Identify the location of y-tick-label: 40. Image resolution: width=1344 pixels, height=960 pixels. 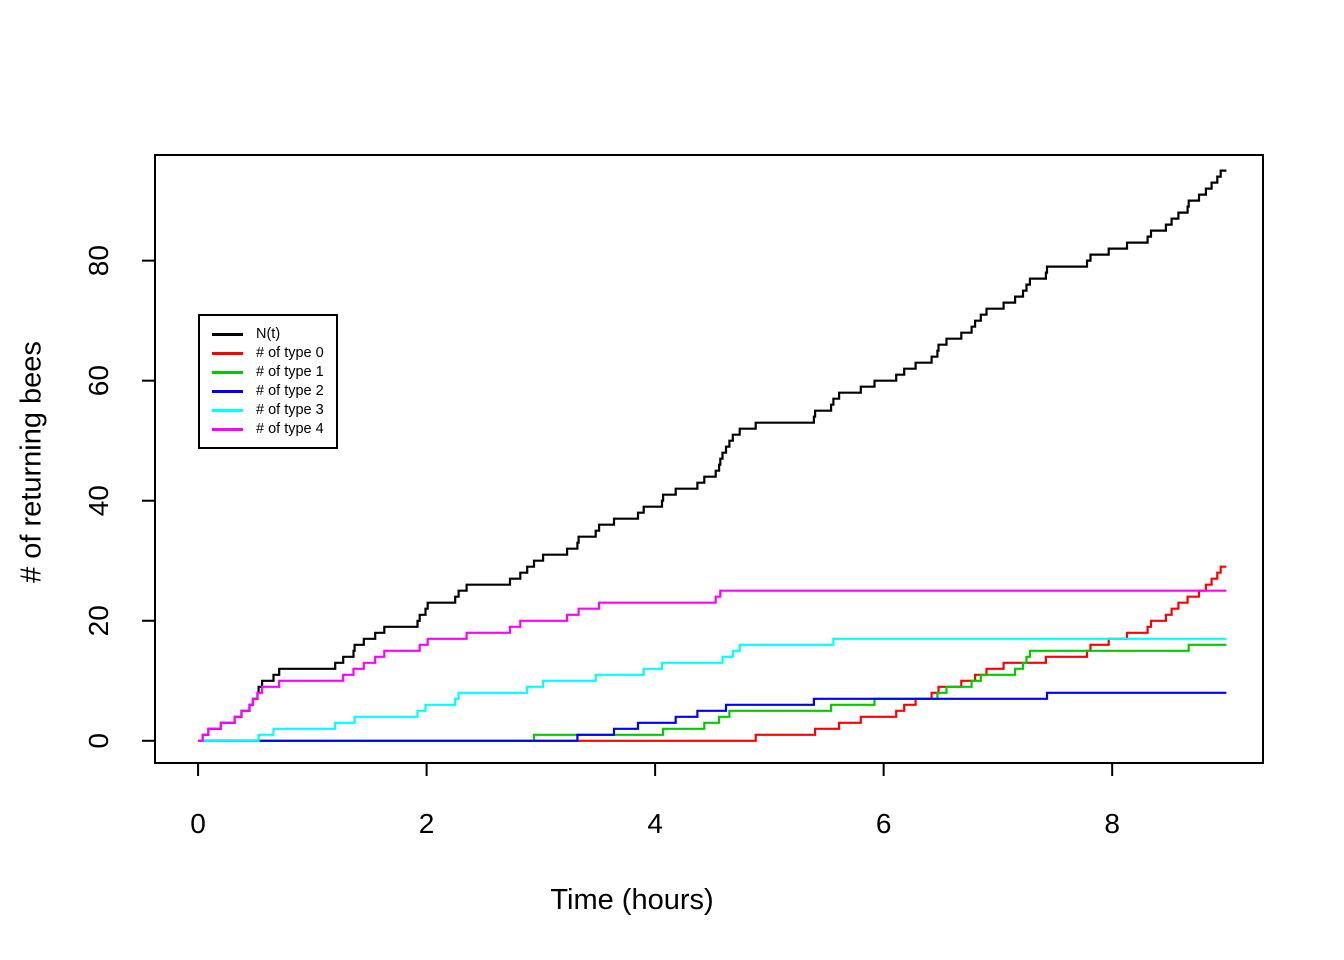
(98, 500).